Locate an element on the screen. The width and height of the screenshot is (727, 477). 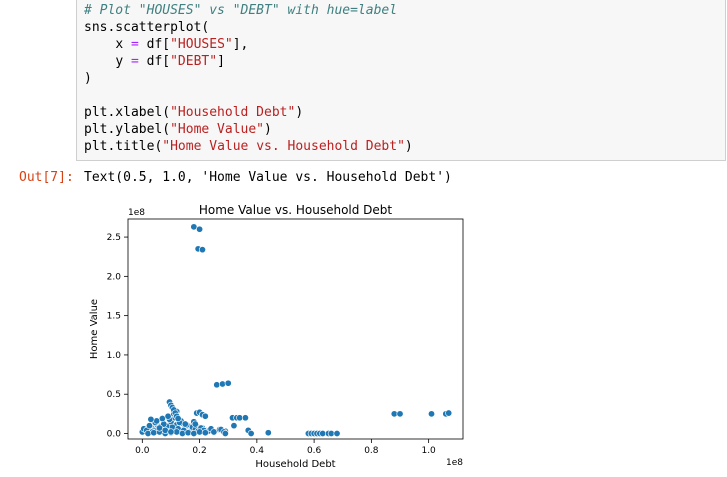
code-arg-key: y is located at coordinates (119, 61).